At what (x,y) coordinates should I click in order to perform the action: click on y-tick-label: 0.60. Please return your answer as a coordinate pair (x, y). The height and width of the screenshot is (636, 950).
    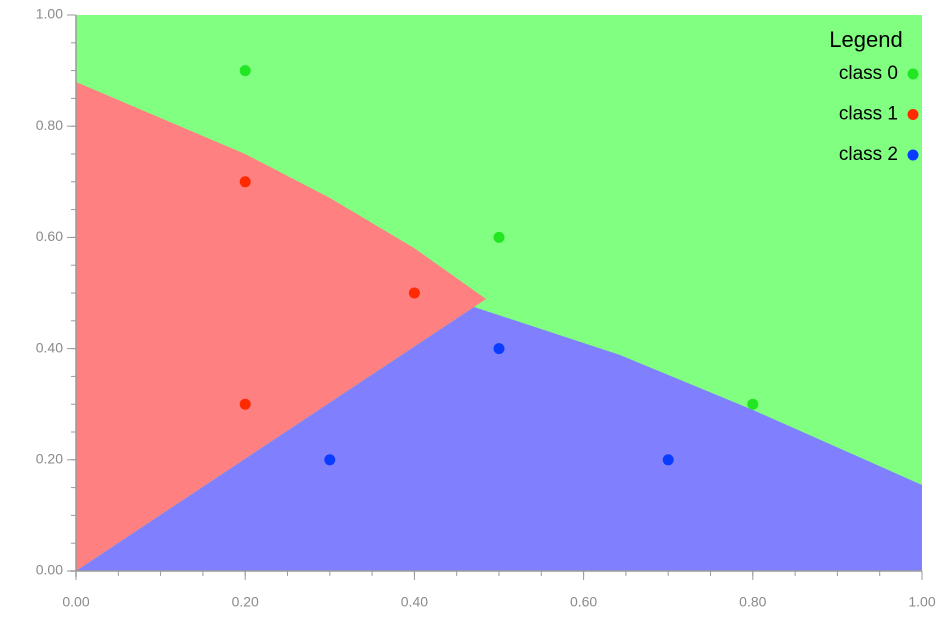
    Looking at the image, I should click on (49, 236).